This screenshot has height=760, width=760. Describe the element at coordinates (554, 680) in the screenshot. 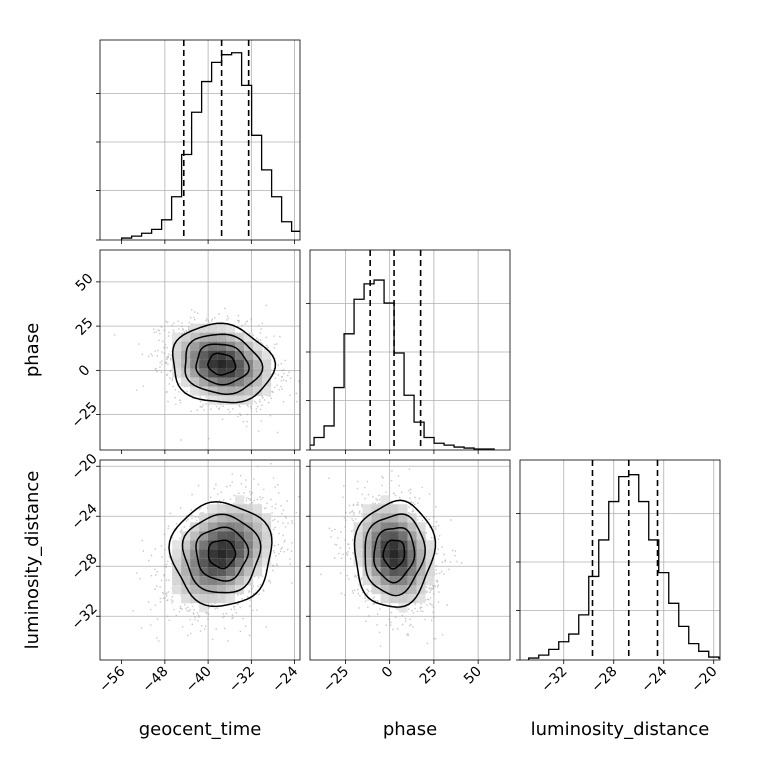

I see `x-tick-label-luminosity_distance: −32` at that location.